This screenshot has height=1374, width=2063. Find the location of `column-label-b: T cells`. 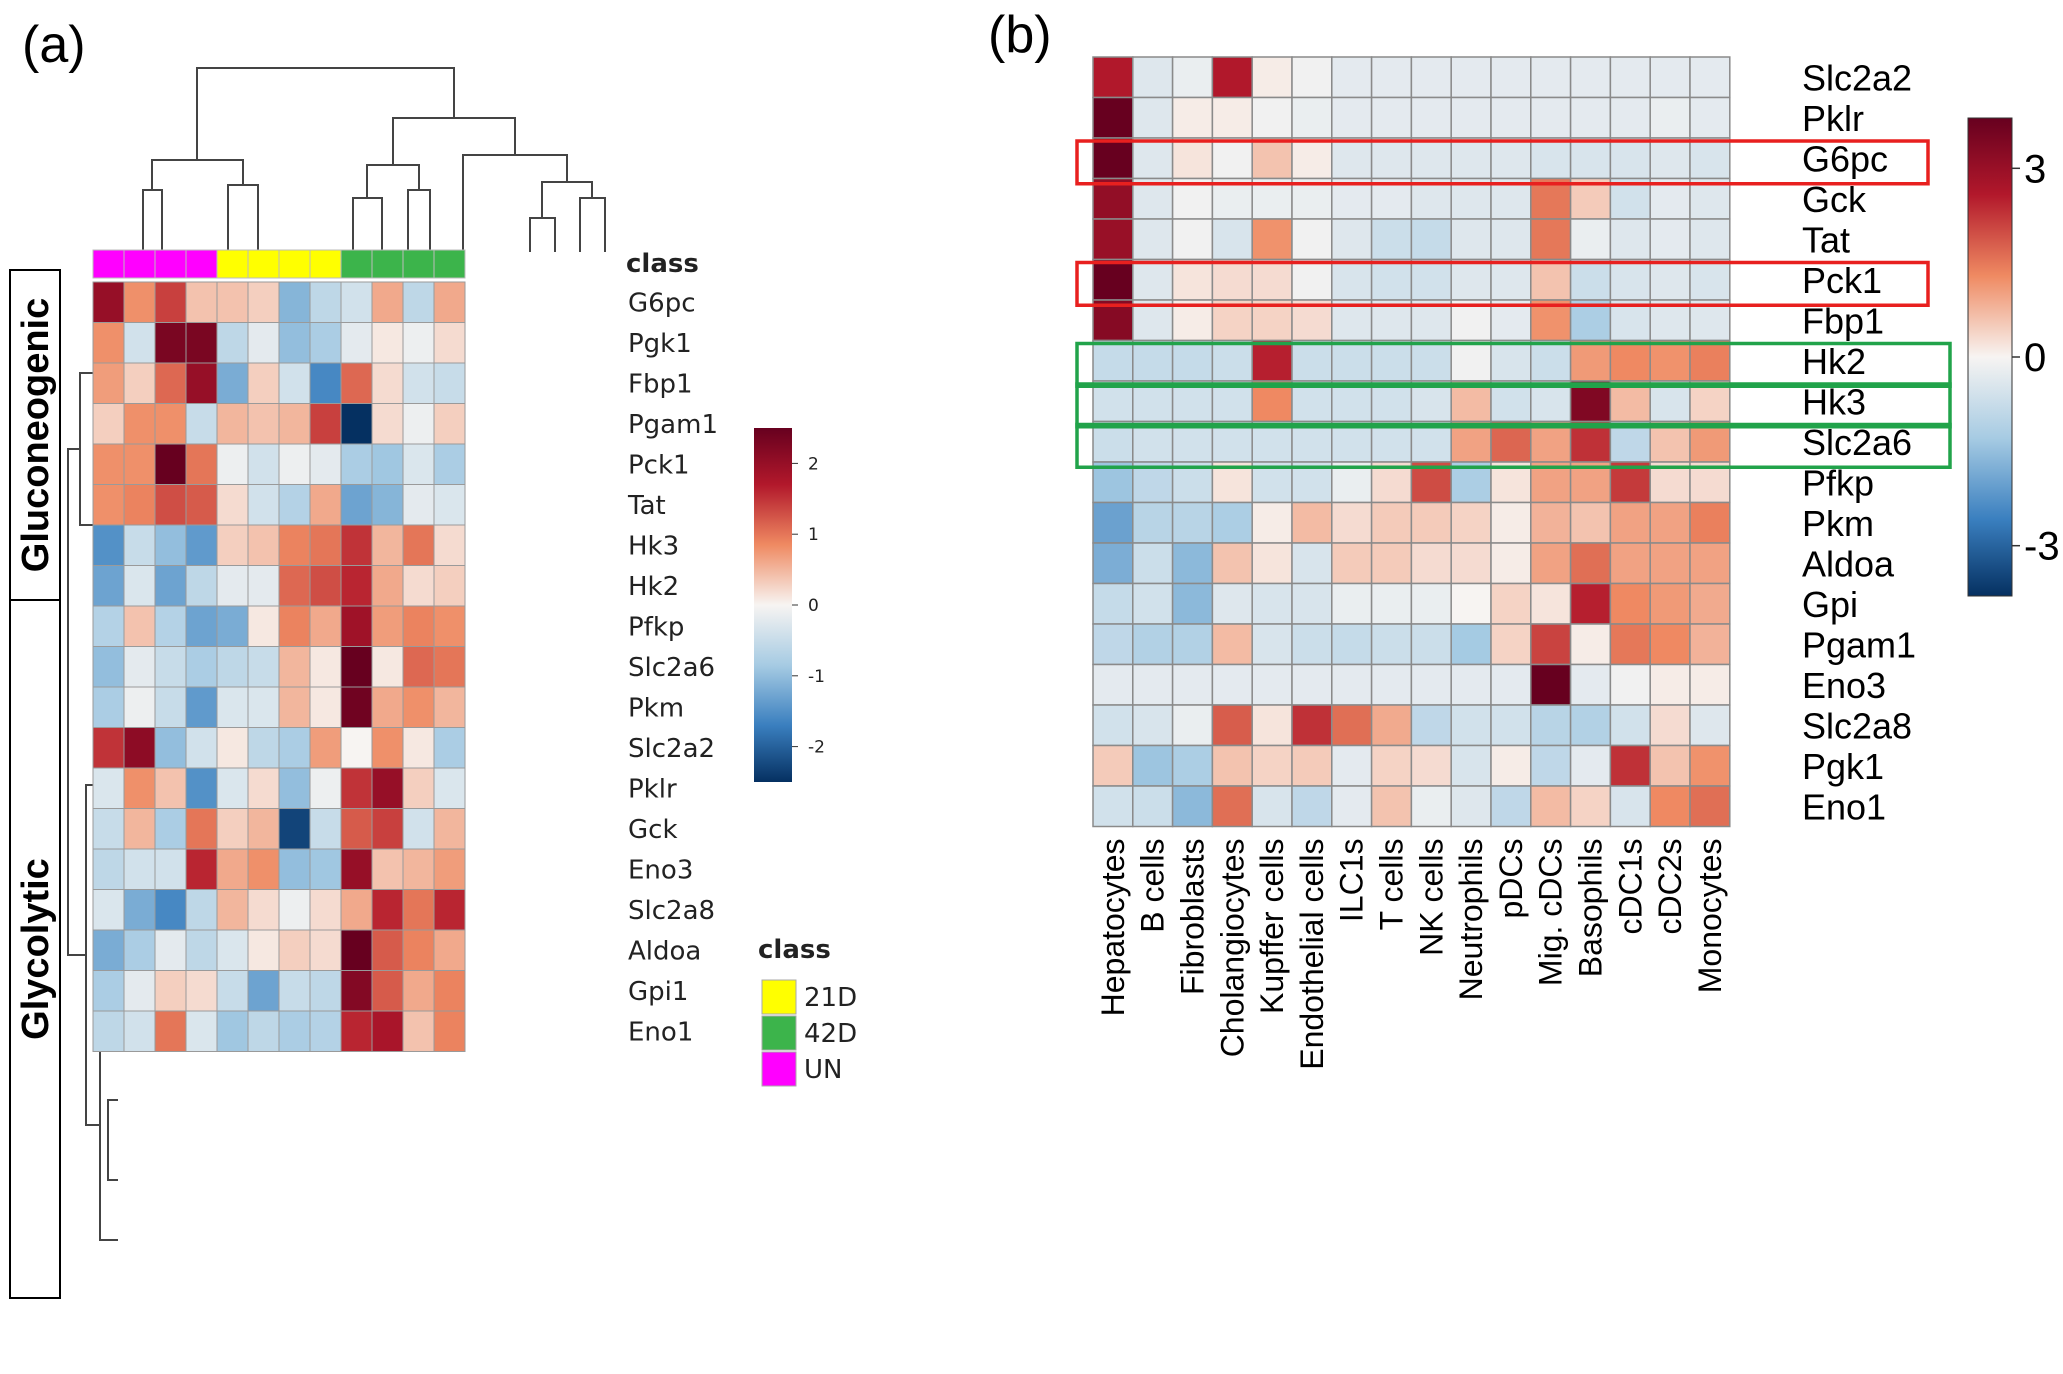

column-label-b: T cells is located at coordinates (1392, 885).